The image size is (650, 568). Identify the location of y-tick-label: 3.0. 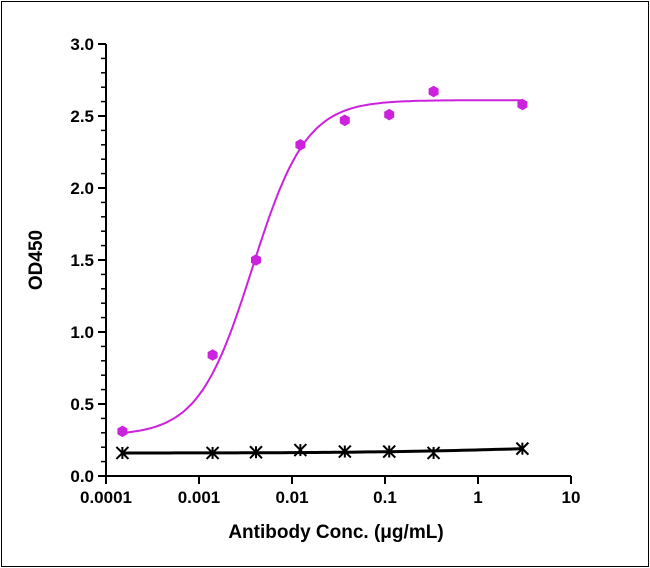
(82, 44).